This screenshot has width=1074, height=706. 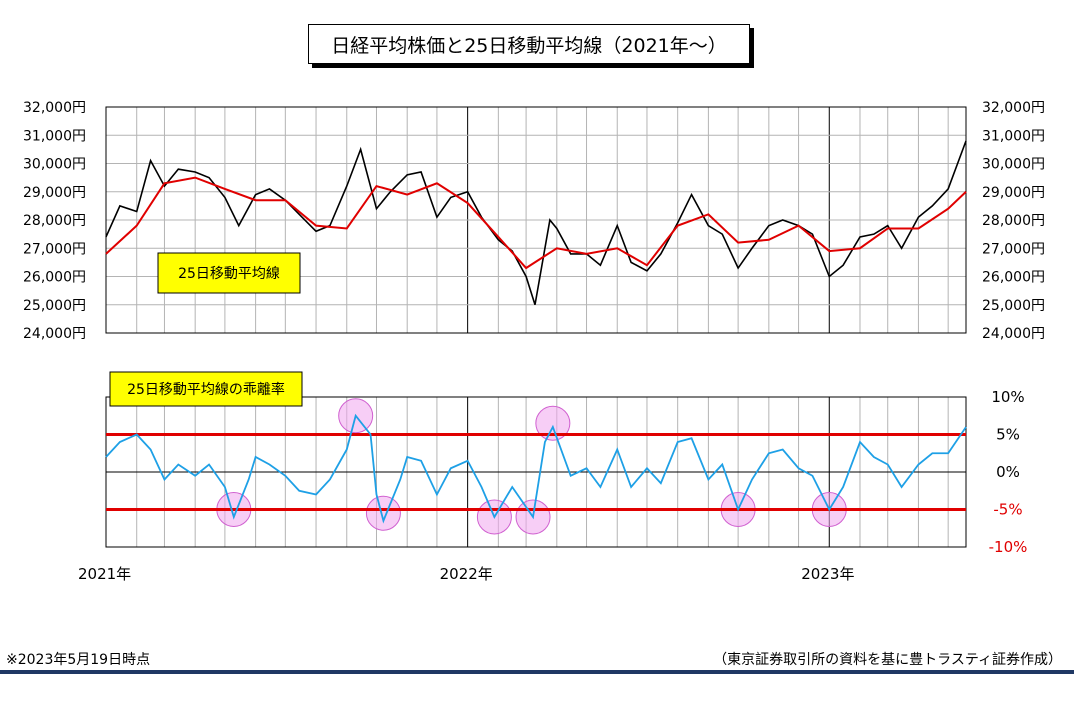 I want to click on y-tick-label-right: 27,000円, so click(x=1013, y=249).